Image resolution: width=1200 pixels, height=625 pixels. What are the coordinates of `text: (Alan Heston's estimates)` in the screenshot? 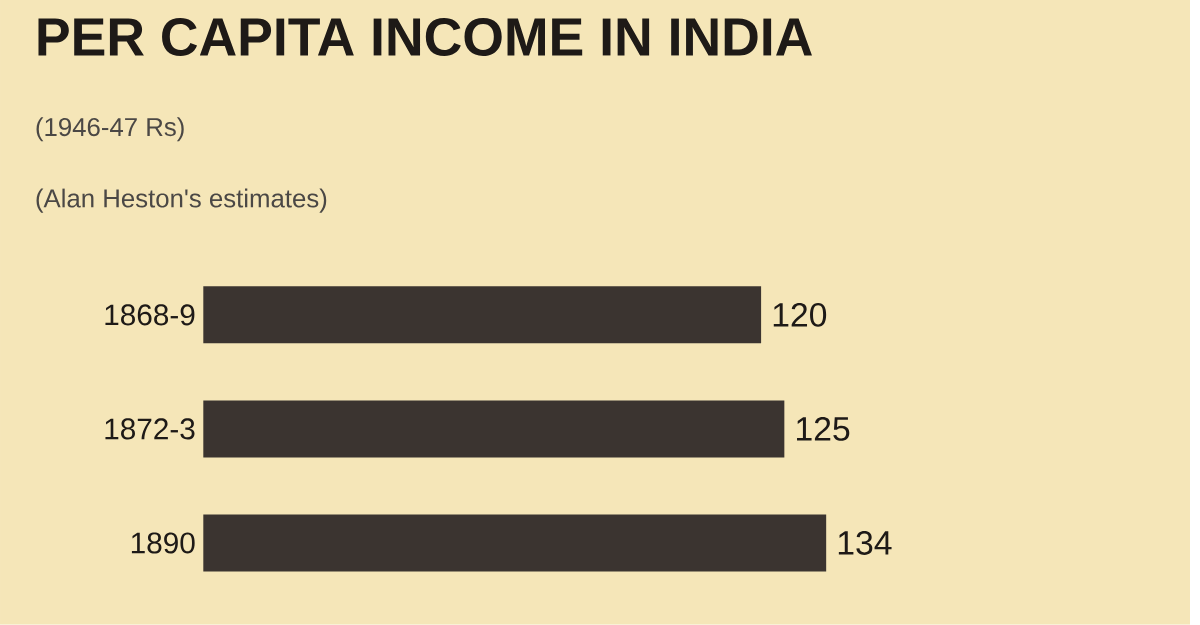 It's located at (181, 200).